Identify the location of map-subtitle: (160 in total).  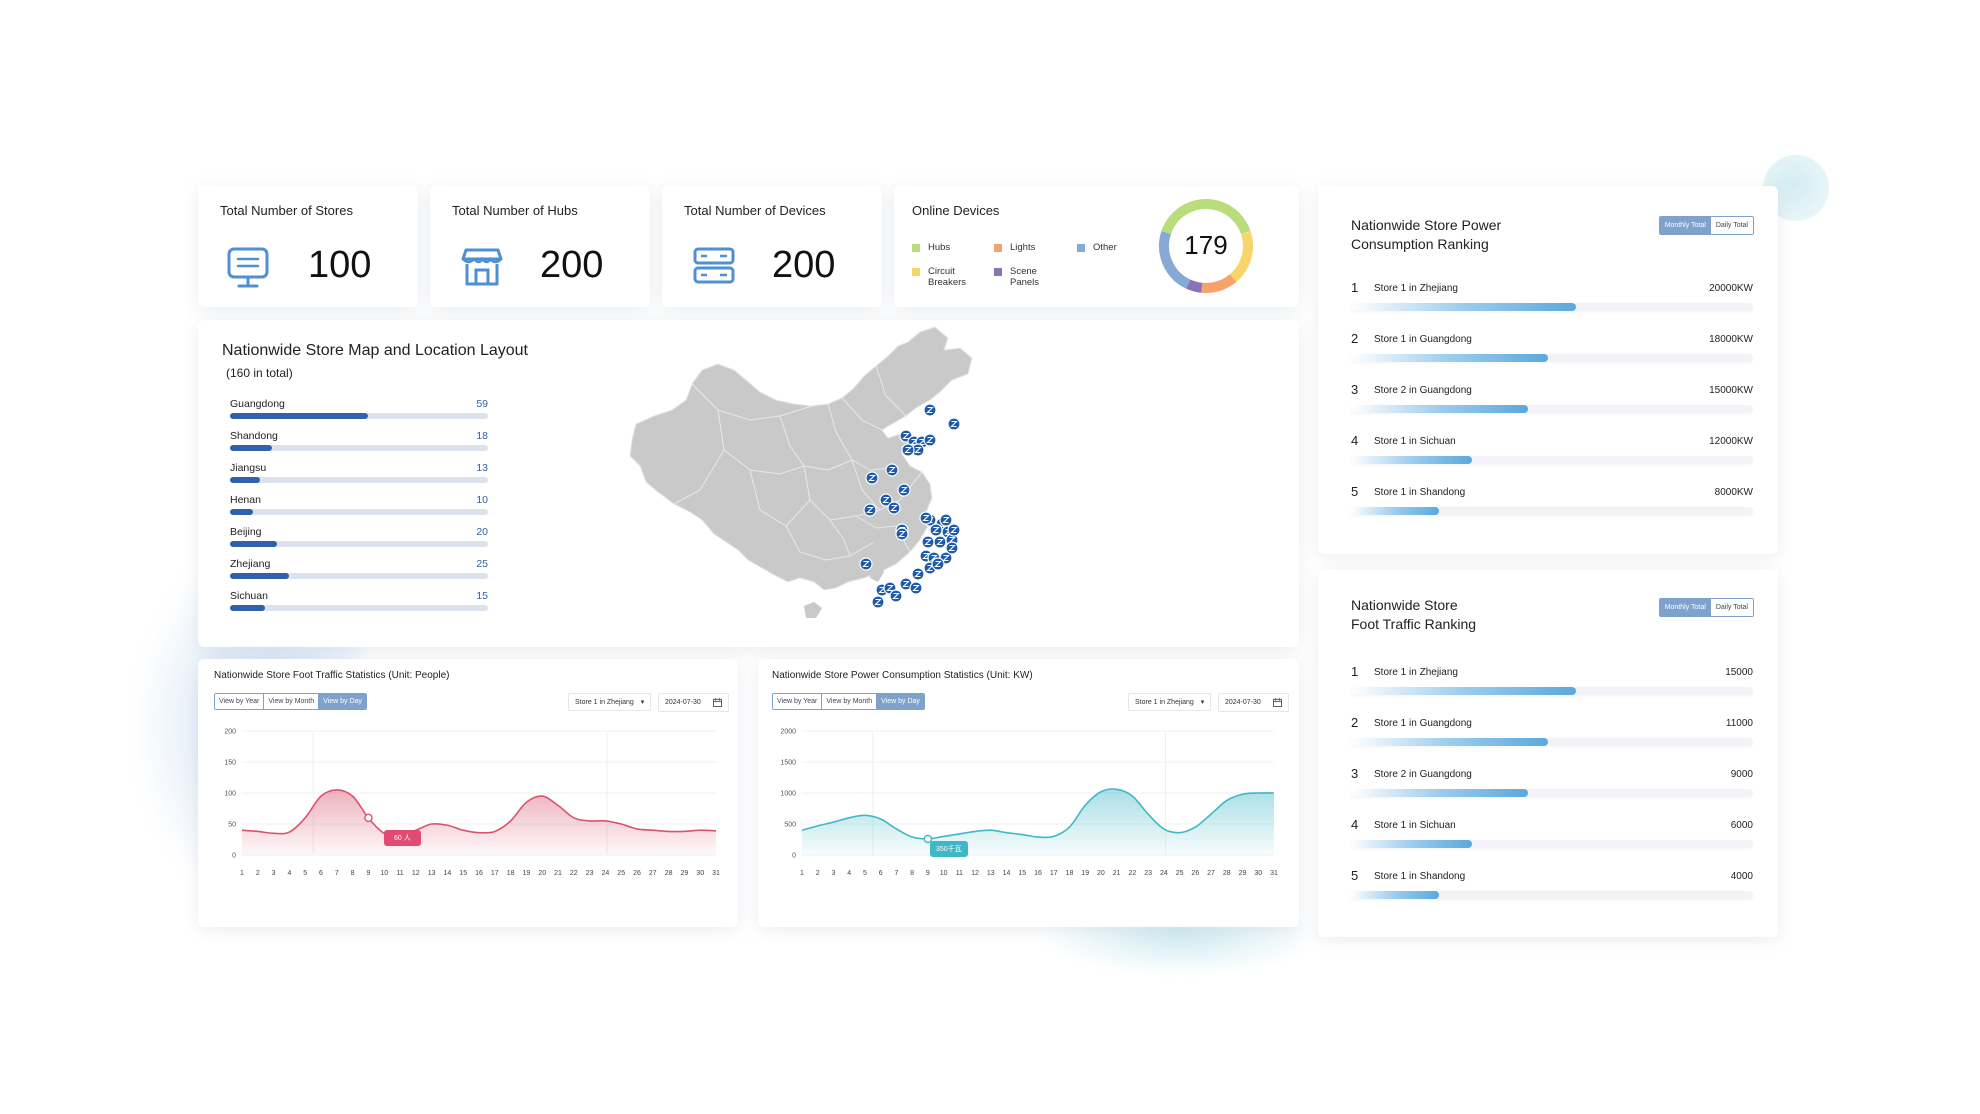
(259, 373).